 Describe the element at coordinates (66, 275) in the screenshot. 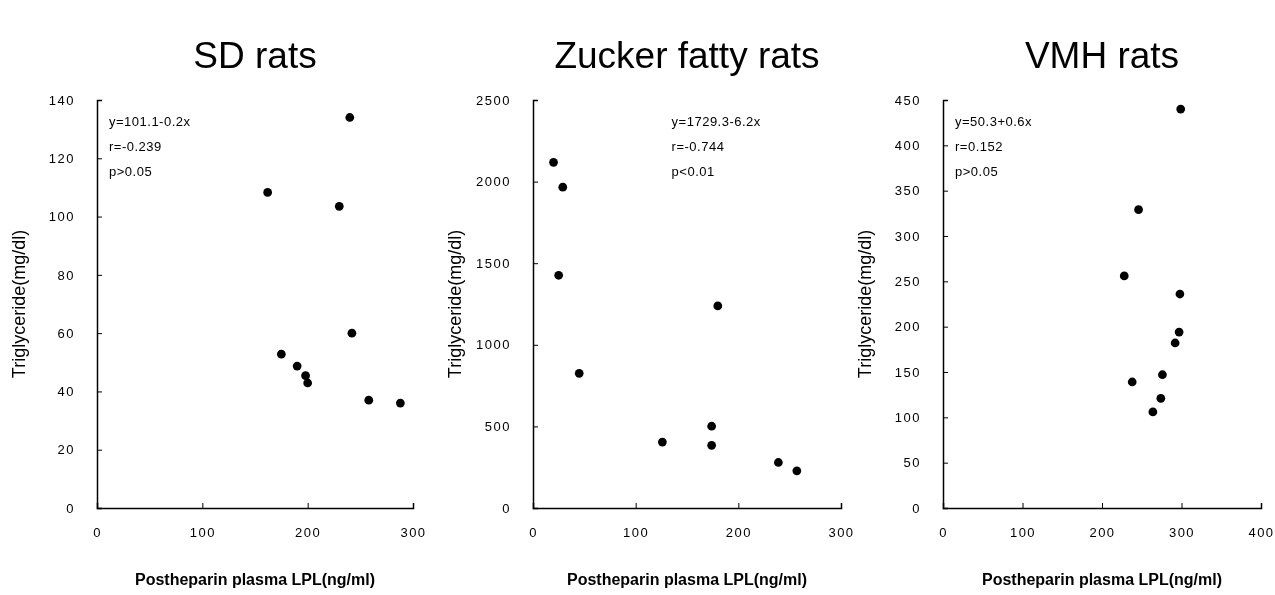

I see `y-tick-label: 80` at that location.